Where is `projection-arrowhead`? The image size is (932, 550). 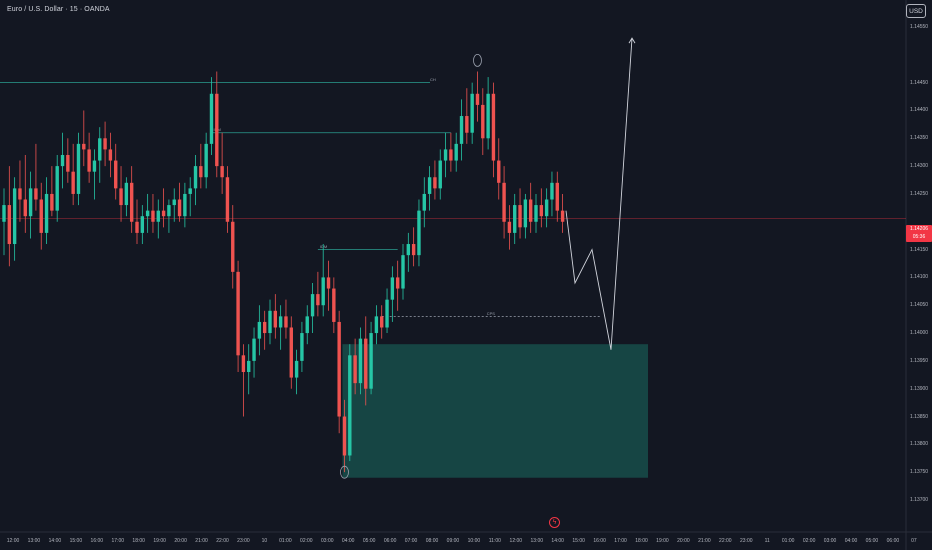 projection-arrowhead is located at coordinates (632, 40).